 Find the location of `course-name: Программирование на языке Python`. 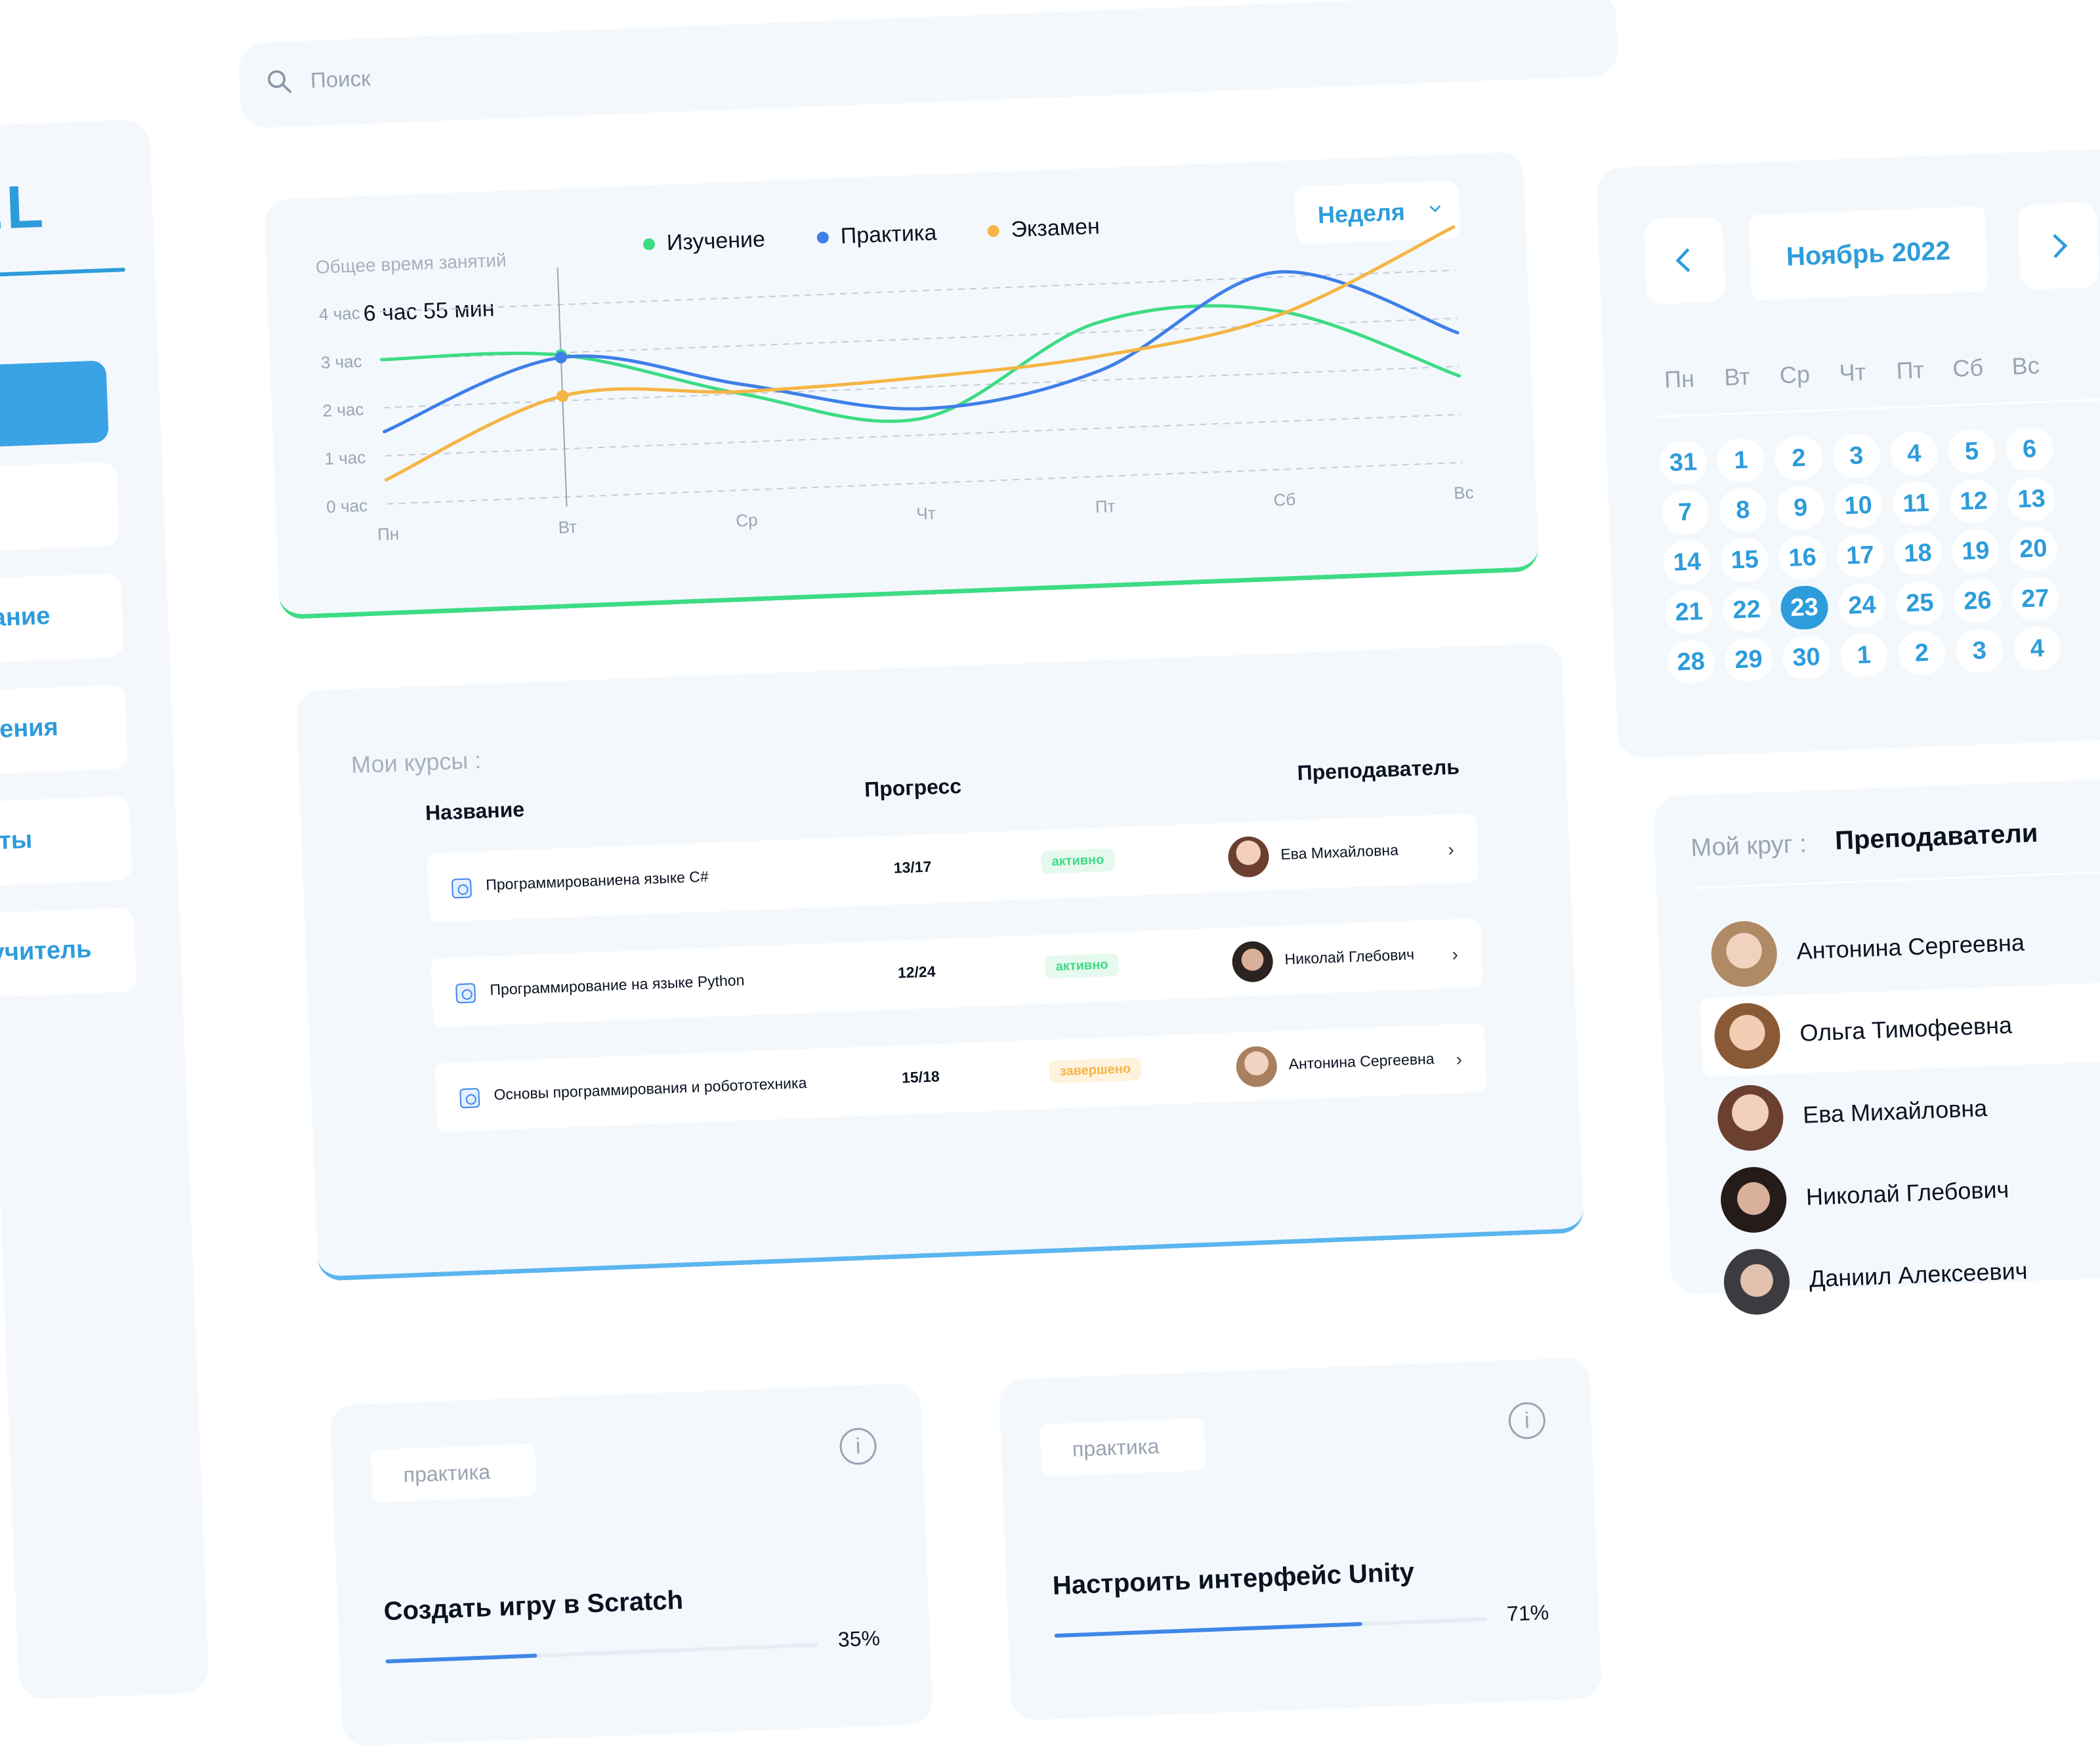

course-name: Программирование на языке Python is located at coordinates (617, 985).